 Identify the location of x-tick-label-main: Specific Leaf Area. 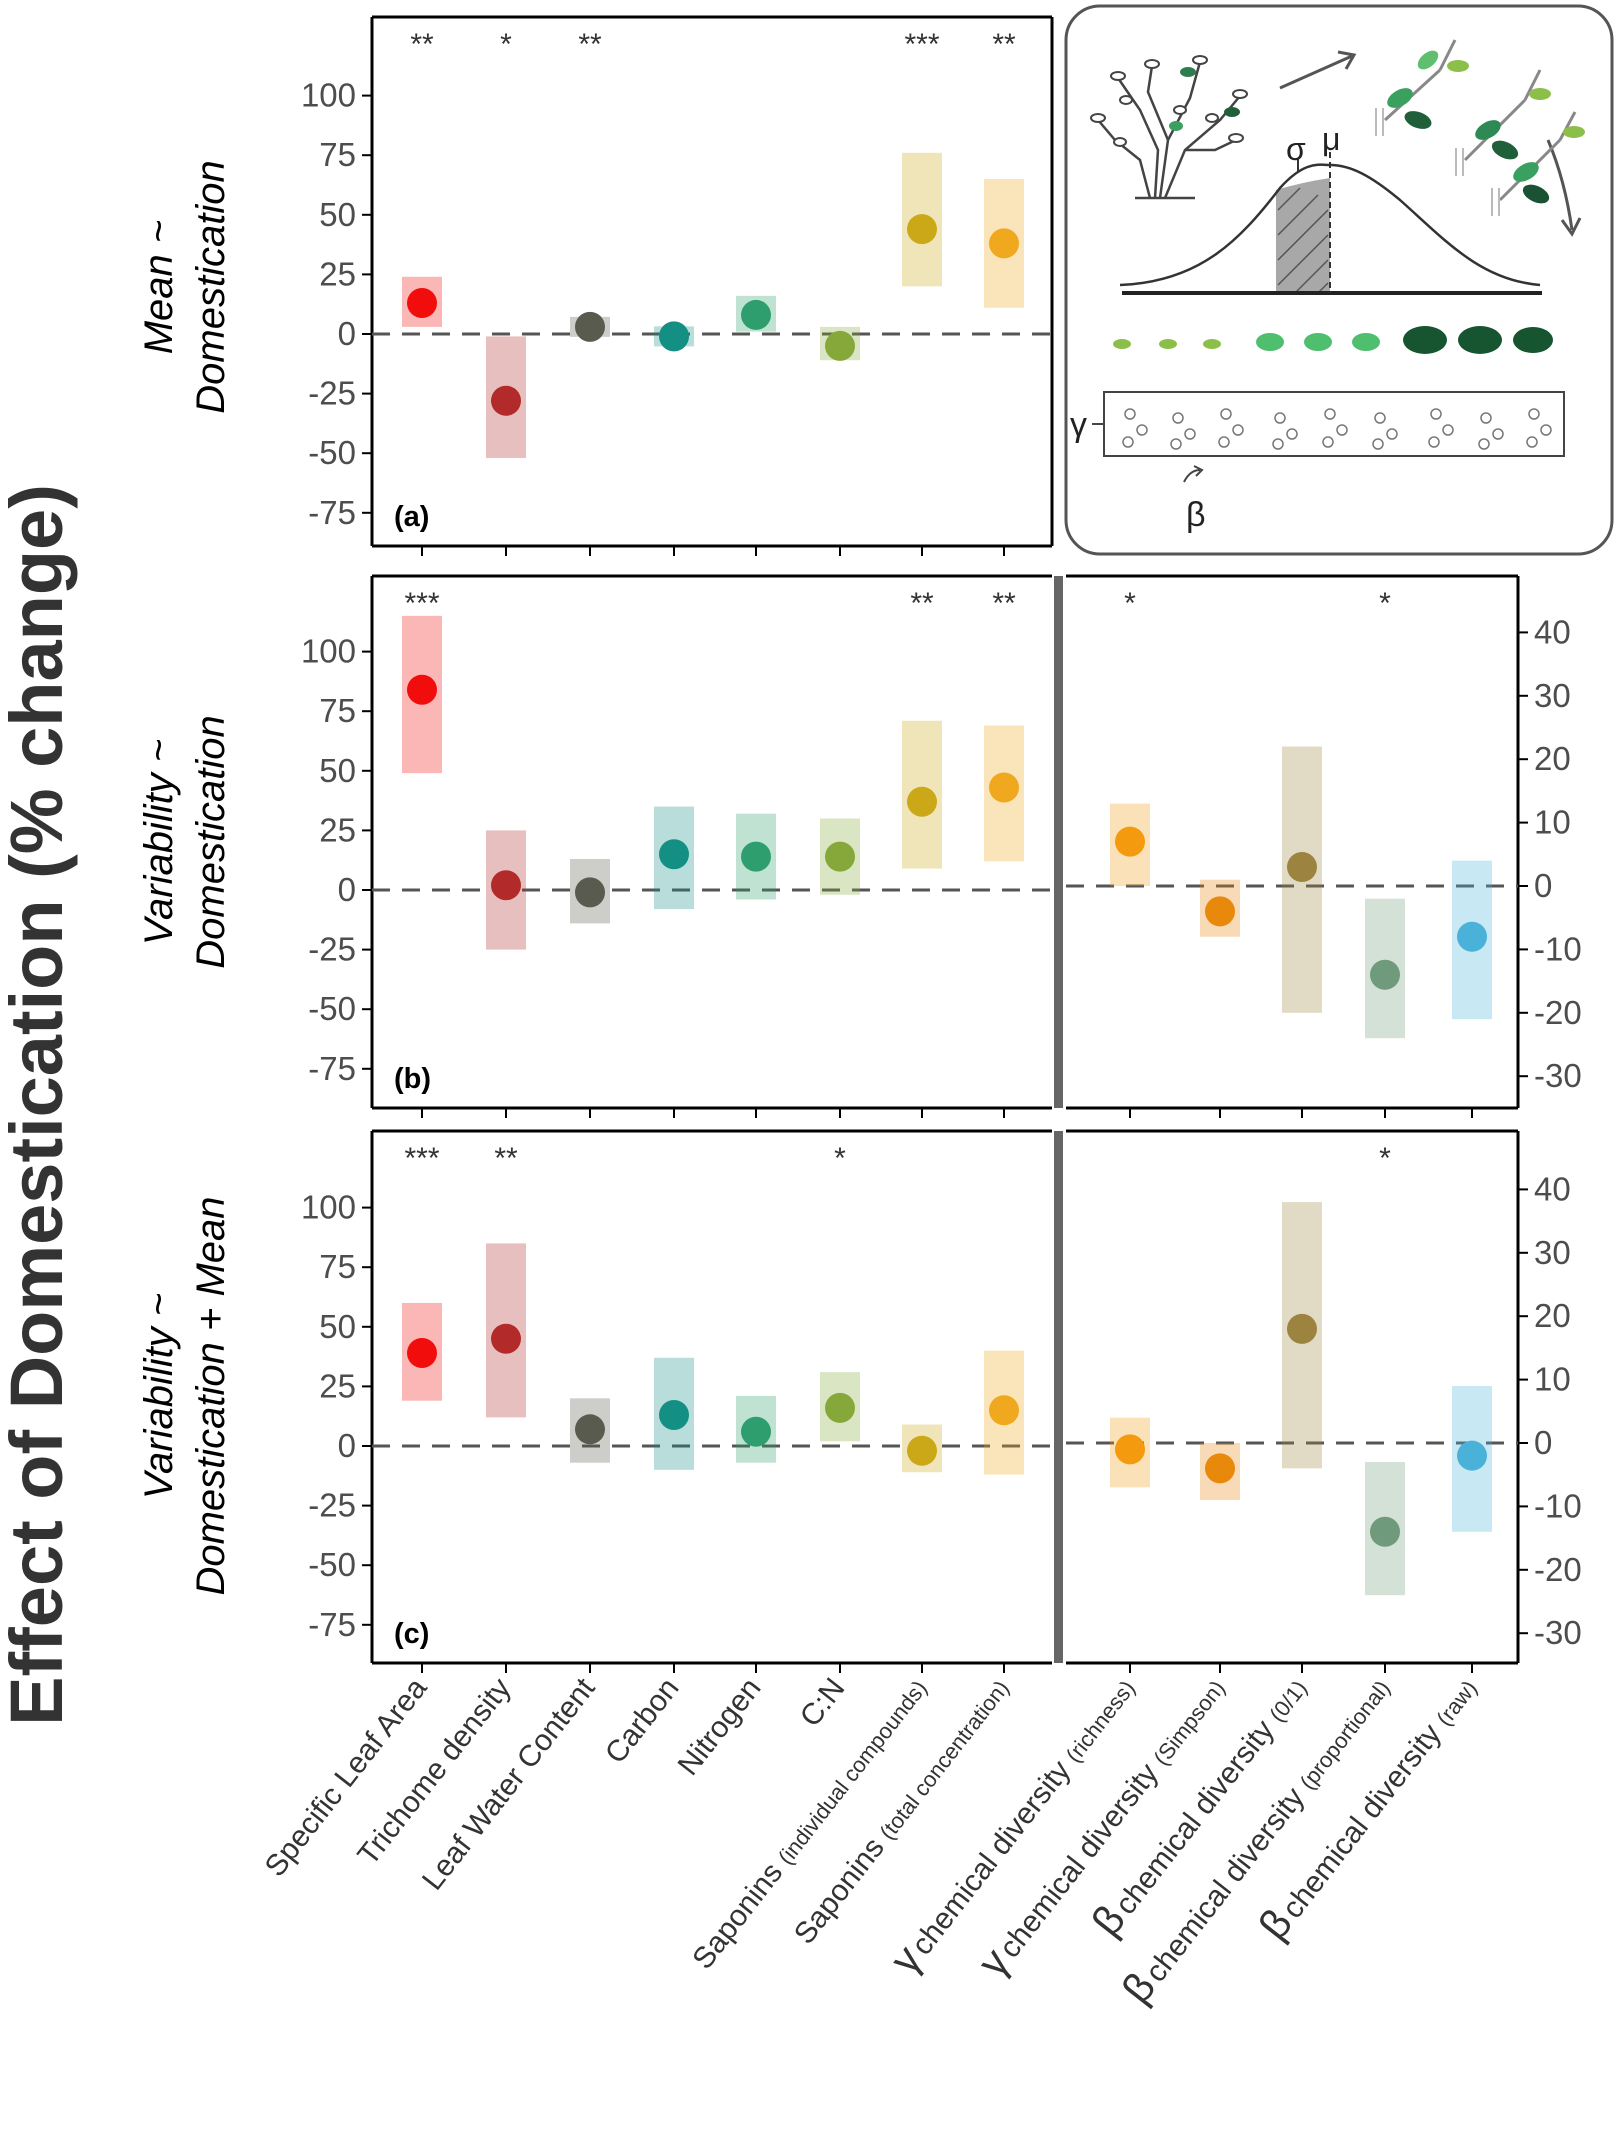
(346, 1777).